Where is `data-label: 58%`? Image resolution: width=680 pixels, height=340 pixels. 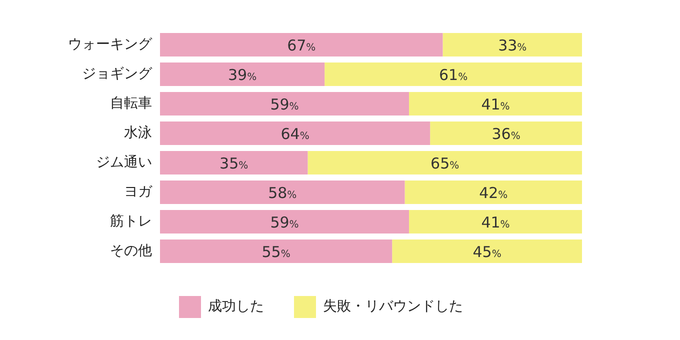 data-label: 58% is located at coordinates (282, 193).